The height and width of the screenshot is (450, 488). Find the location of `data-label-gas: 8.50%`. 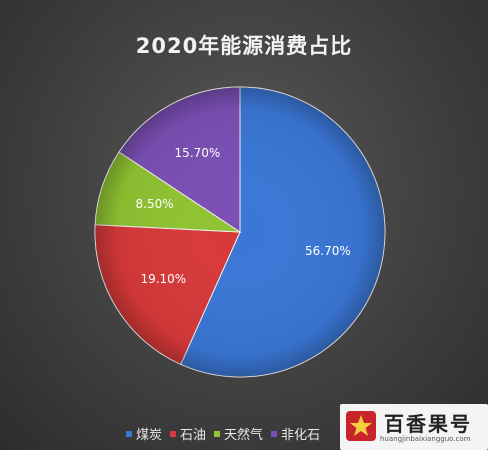

data-label-gas: 8.50% is located at coordinates (155, 204).